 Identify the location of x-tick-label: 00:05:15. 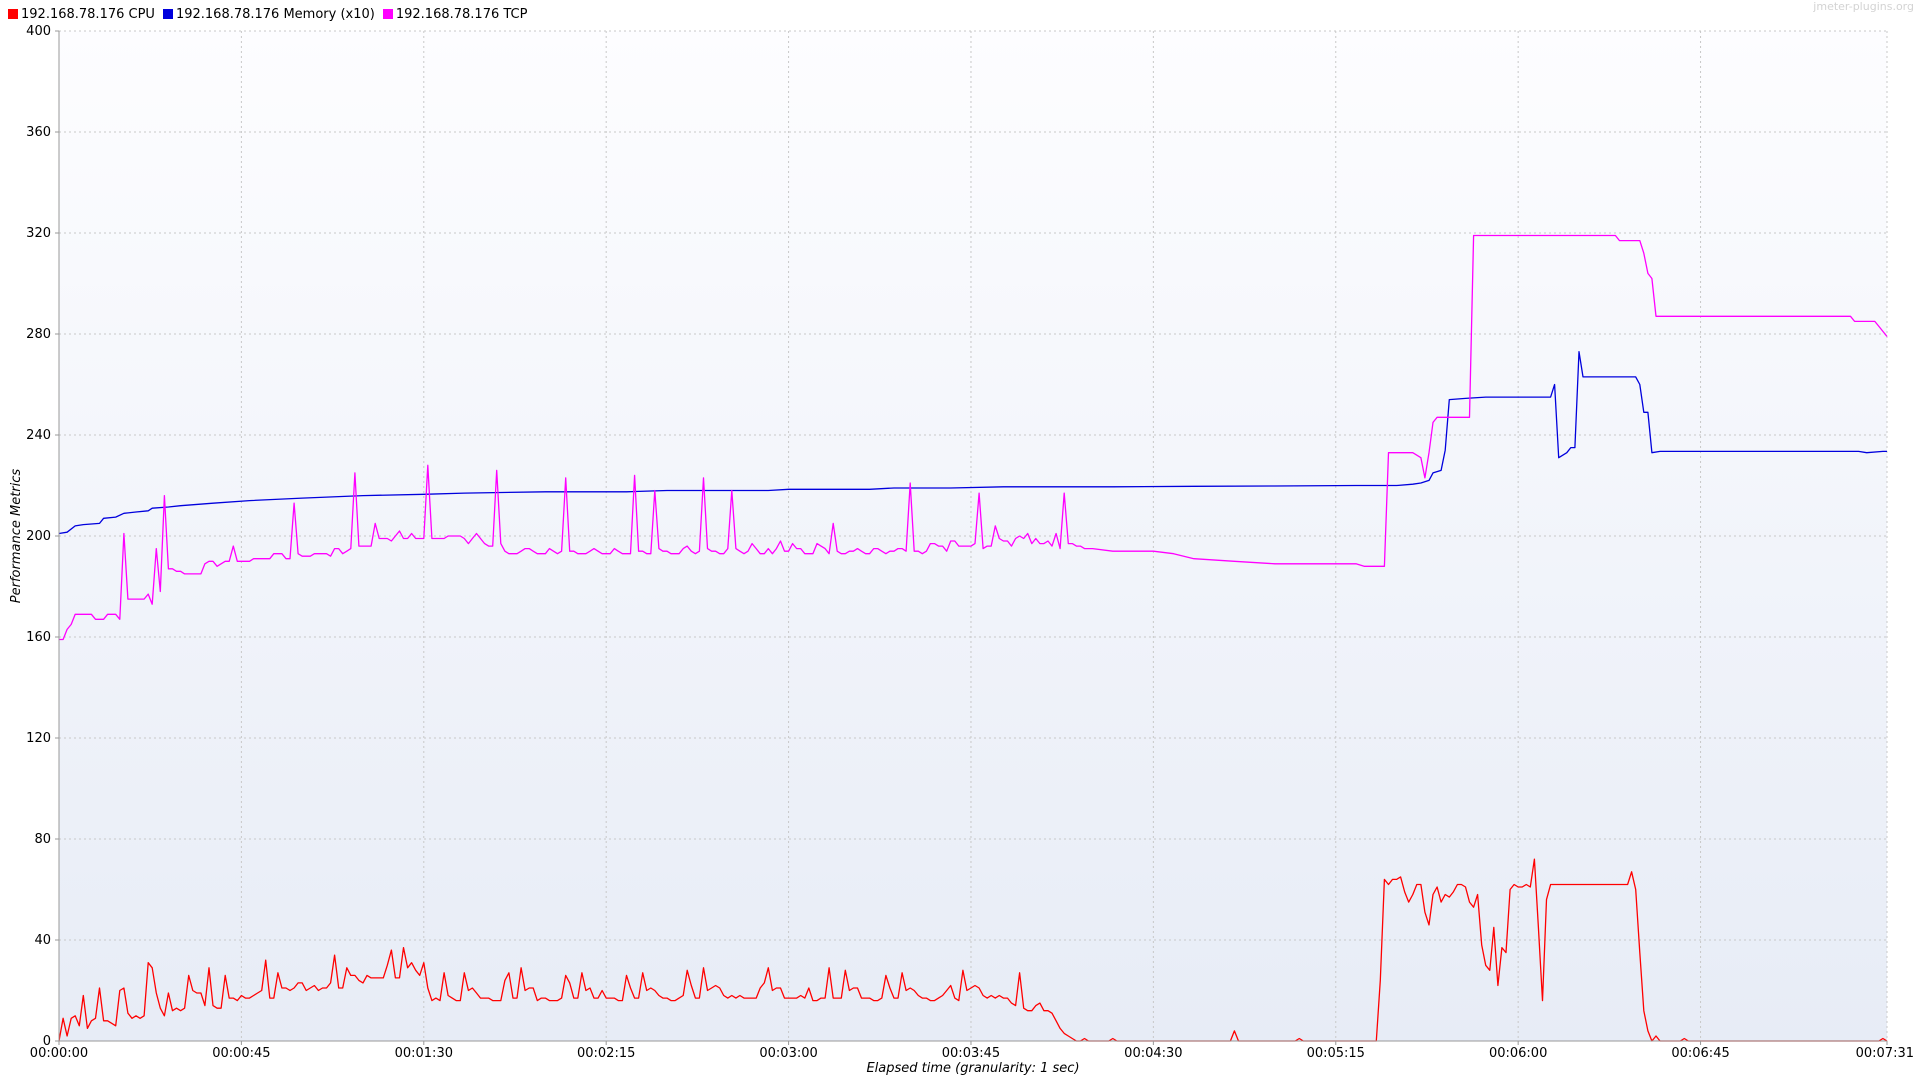
(1336, 1053).